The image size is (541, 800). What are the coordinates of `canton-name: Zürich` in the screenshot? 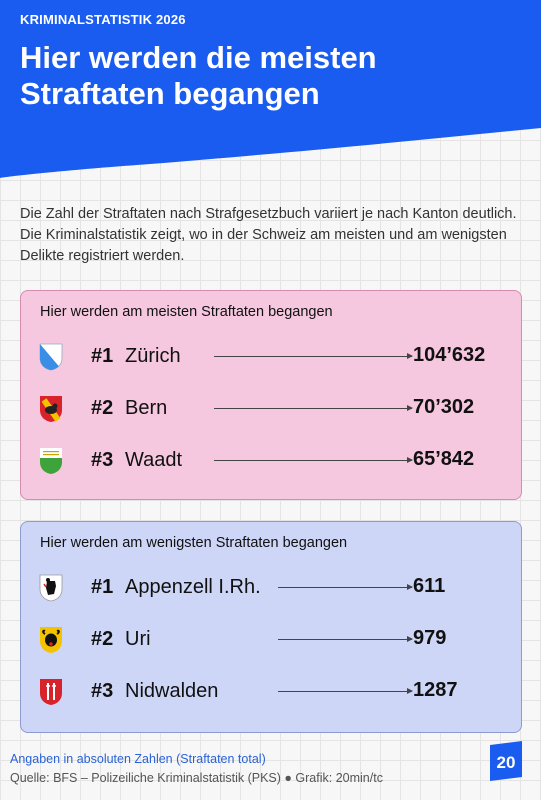 It's located at (153, 356).